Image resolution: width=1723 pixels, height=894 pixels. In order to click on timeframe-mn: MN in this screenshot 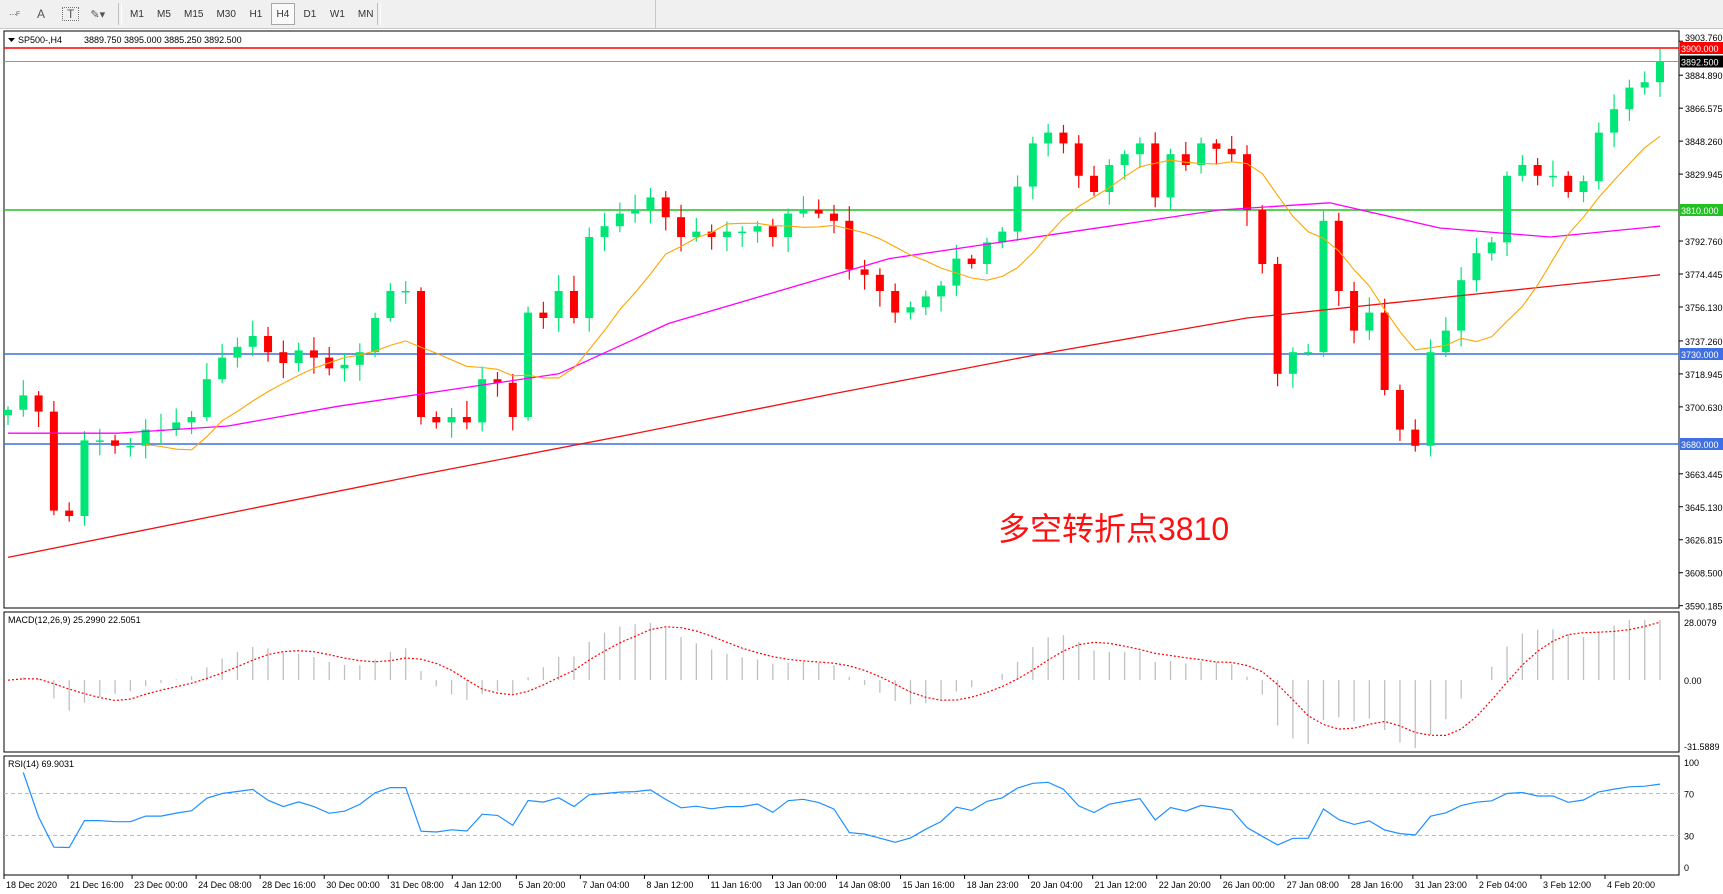, I will do `click(365, 14)`.